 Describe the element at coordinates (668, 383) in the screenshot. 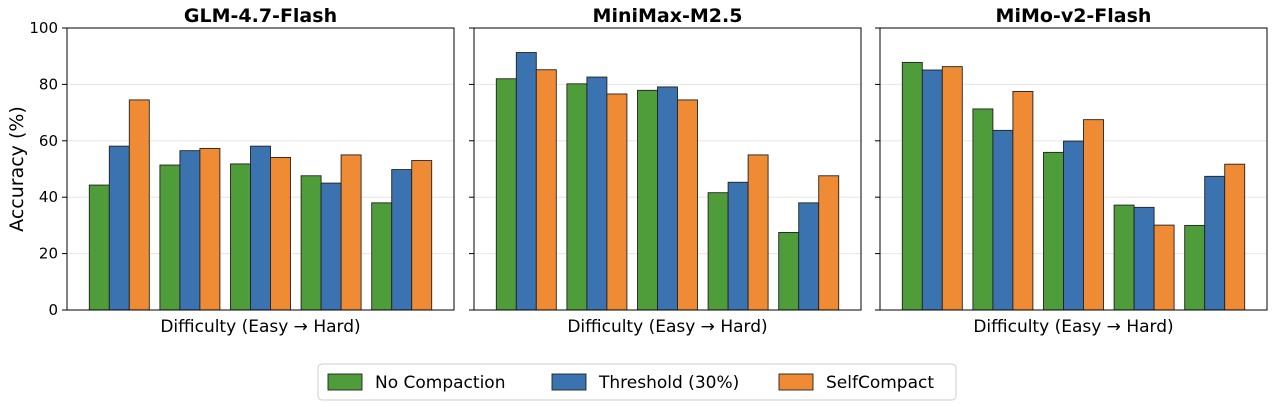

I see `legend-label-2: Threshold (30%)` at that location.